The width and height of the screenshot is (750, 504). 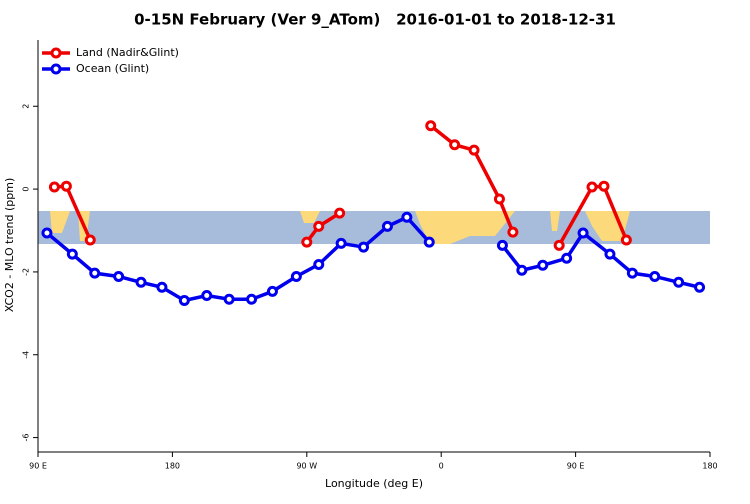 What do you see at coordinates (306, 466) in the screenshot?
I see `x-tick-label: 90 W` at bounding box center [306, 466].